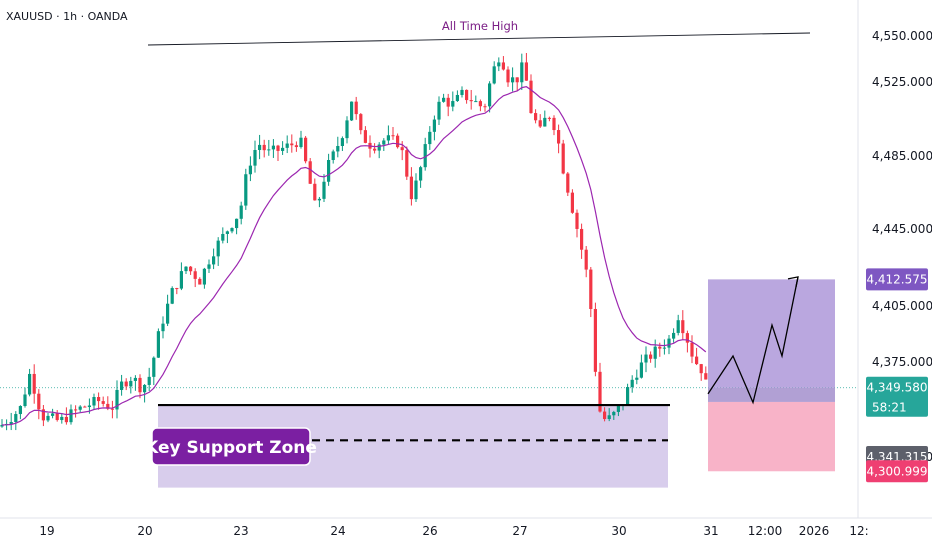  What do you see at coordinates (480, 26) in the screenshot?
I see `all-time-high-label: All Time High` at bounding box center [480, 26].